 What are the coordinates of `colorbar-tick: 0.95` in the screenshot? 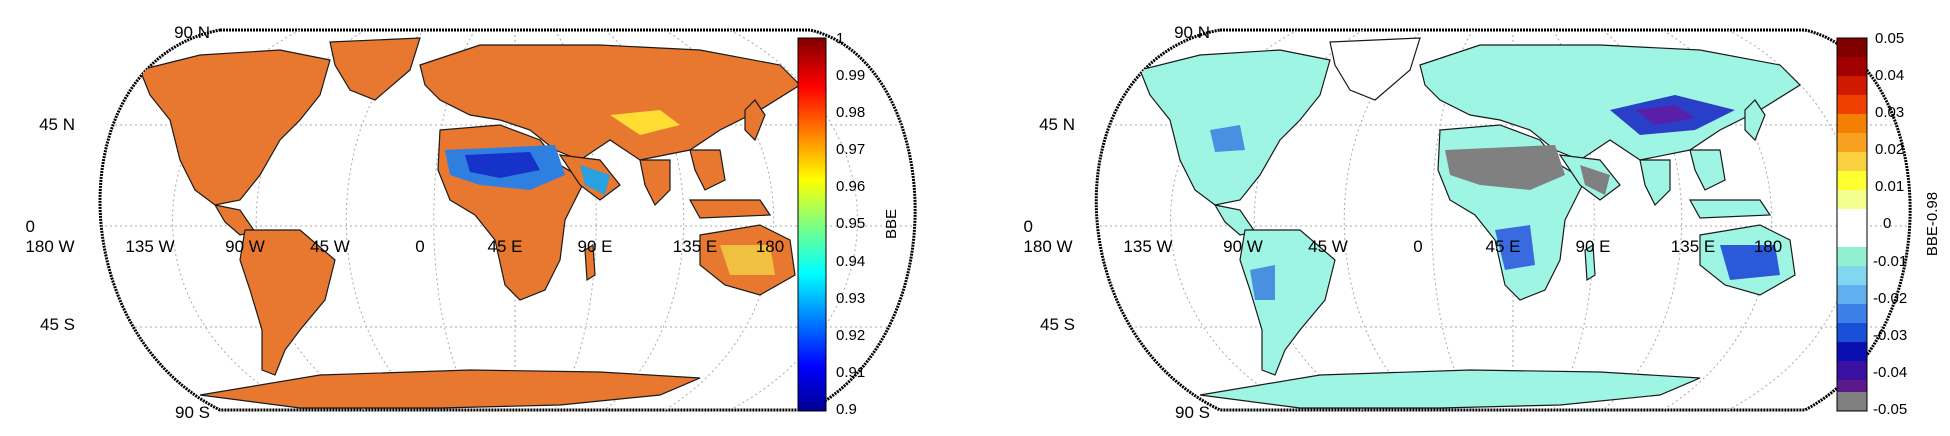 It's located at (850, 223).